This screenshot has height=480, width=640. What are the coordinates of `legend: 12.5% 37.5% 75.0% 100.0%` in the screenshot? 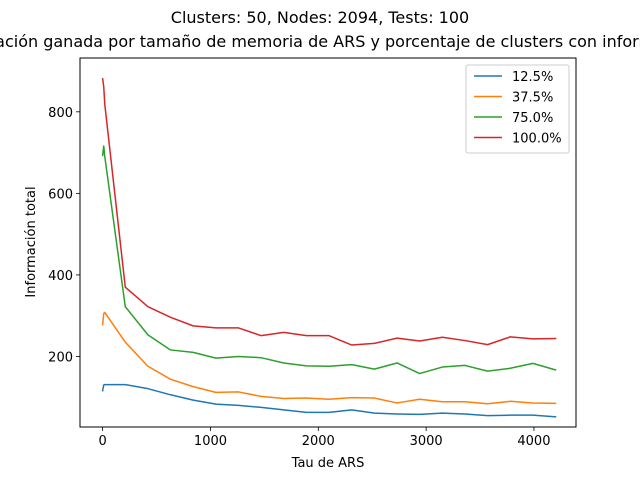 It's located at (517, 109).